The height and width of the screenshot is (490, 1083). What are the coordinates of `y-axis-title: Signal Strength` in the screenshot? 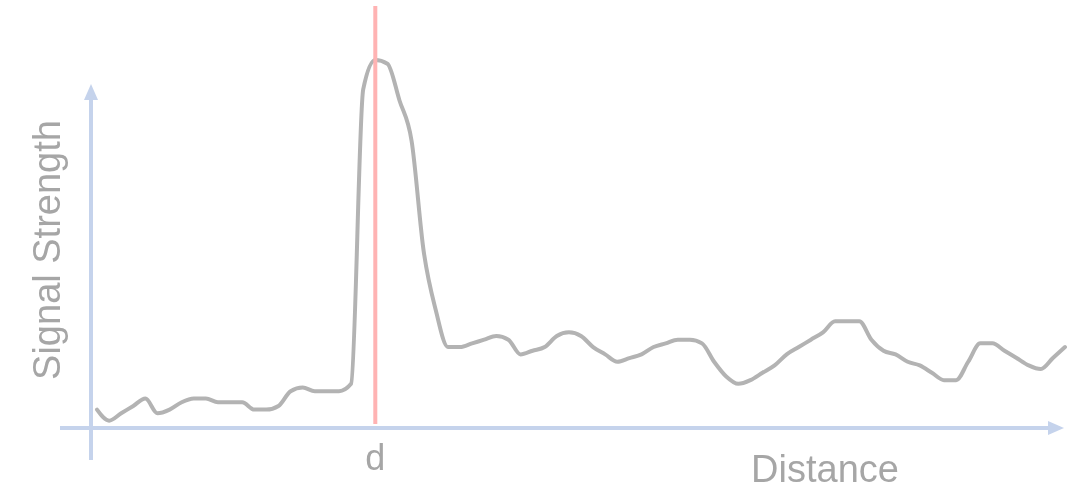 It's located at (47, 250).